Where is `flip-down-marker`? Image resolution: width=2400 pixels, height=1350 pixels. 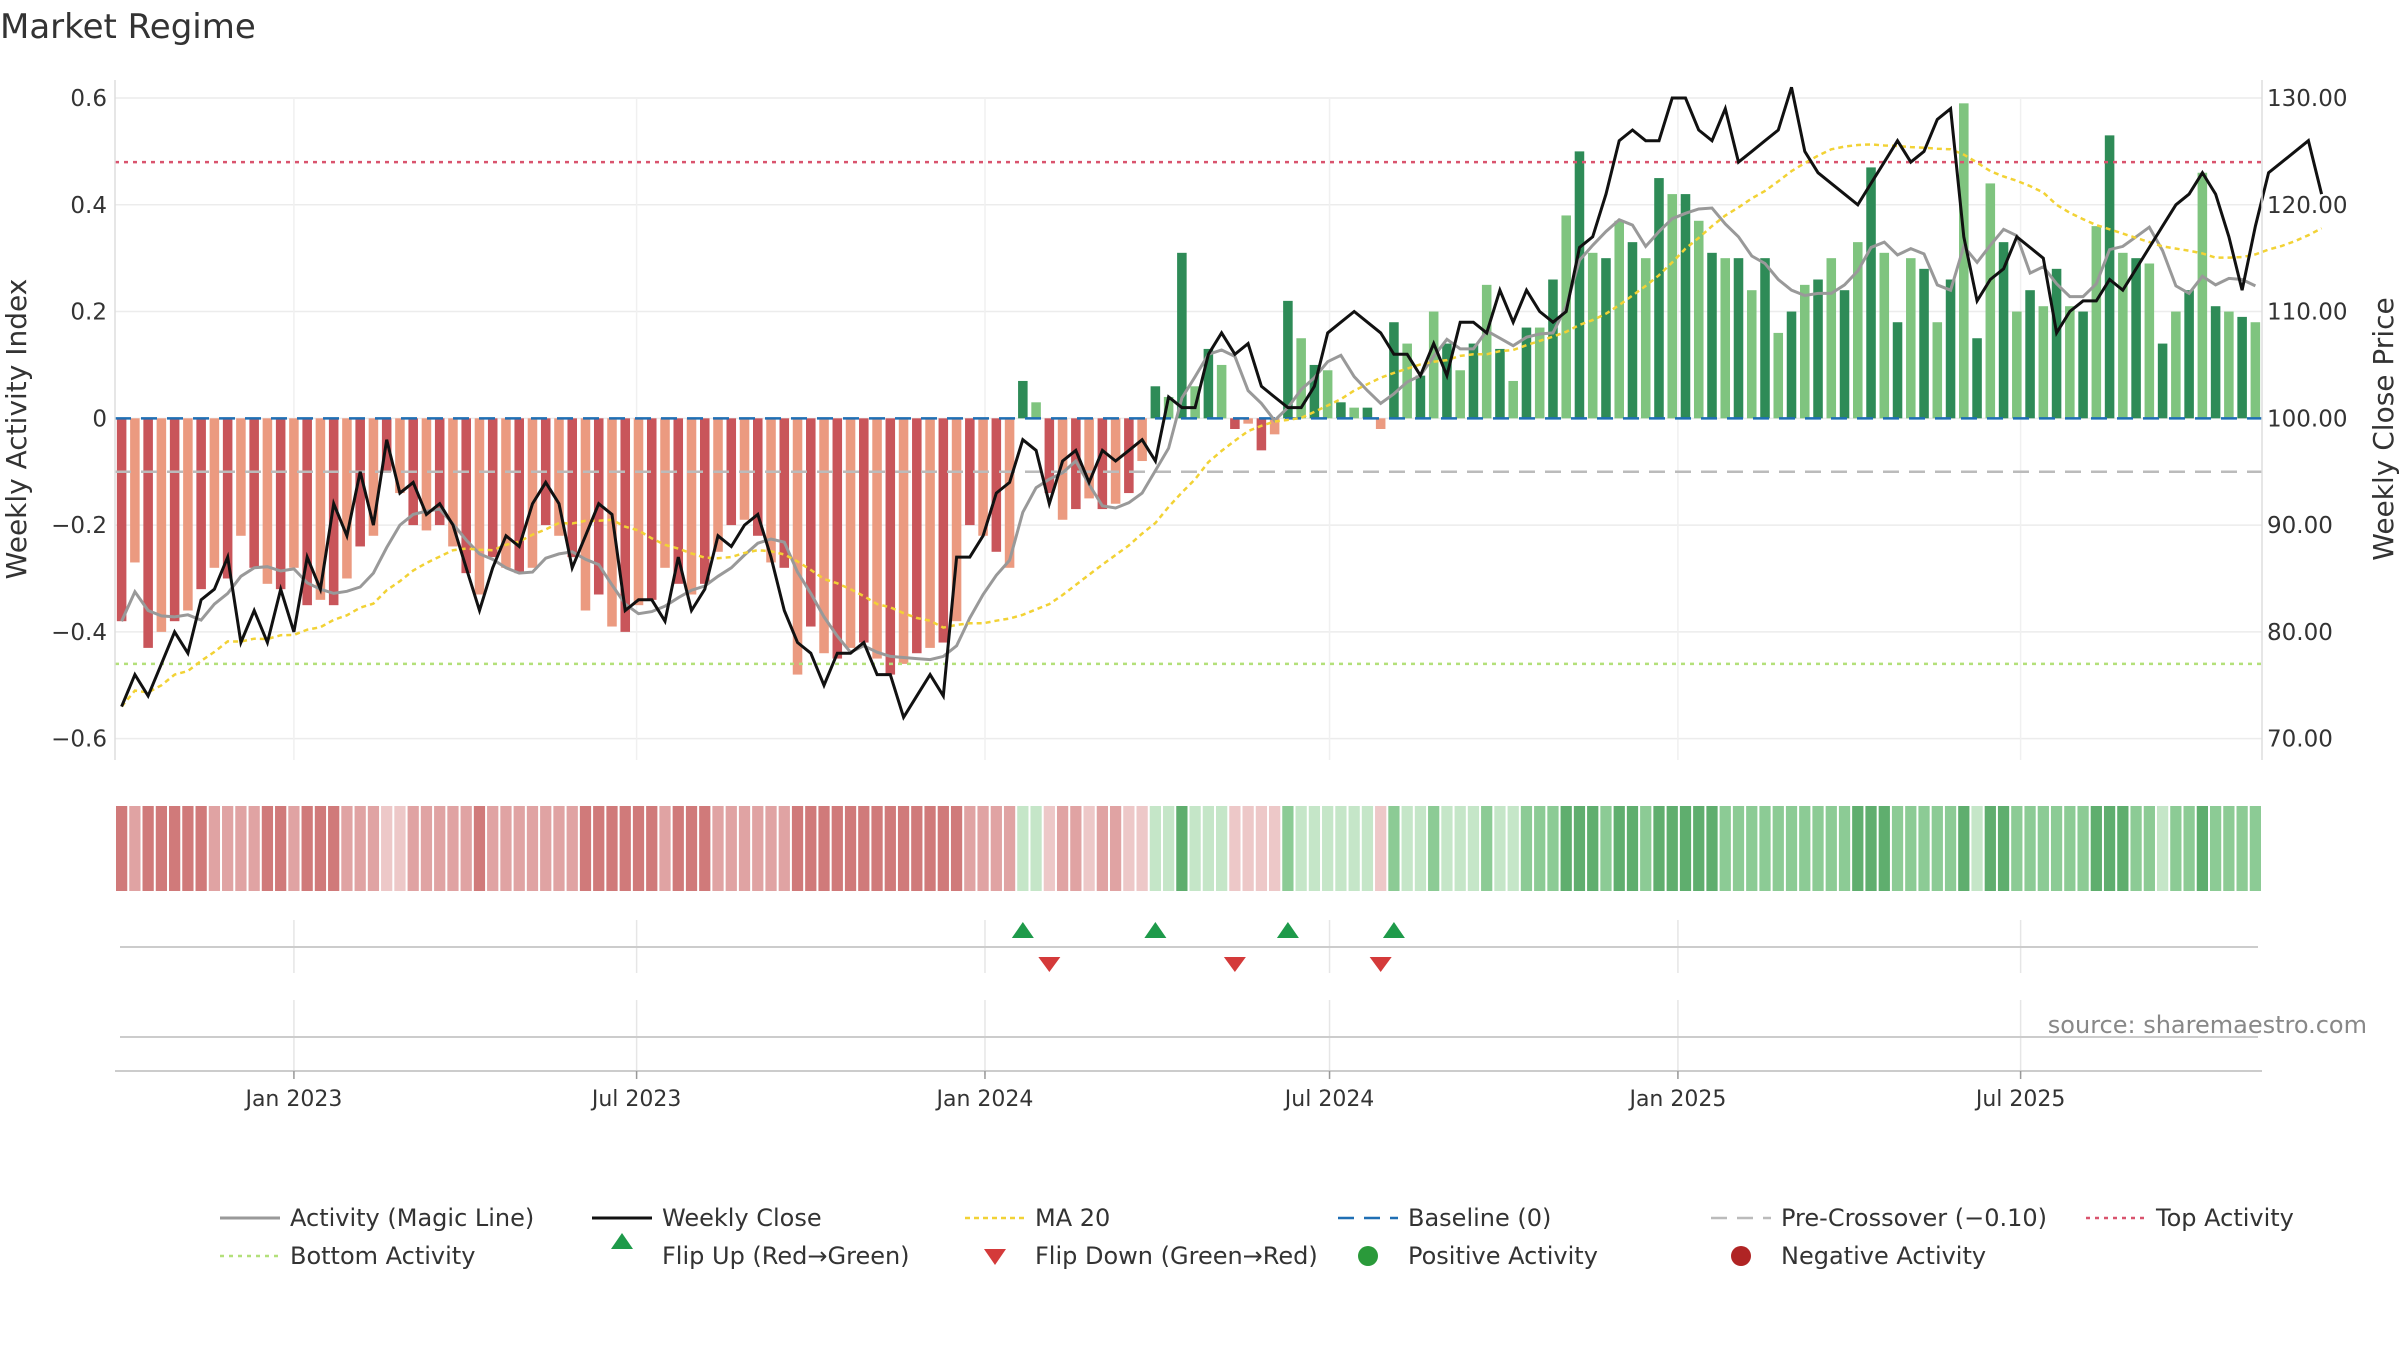 flip-down-marker is located at coordinates (1049, 964).